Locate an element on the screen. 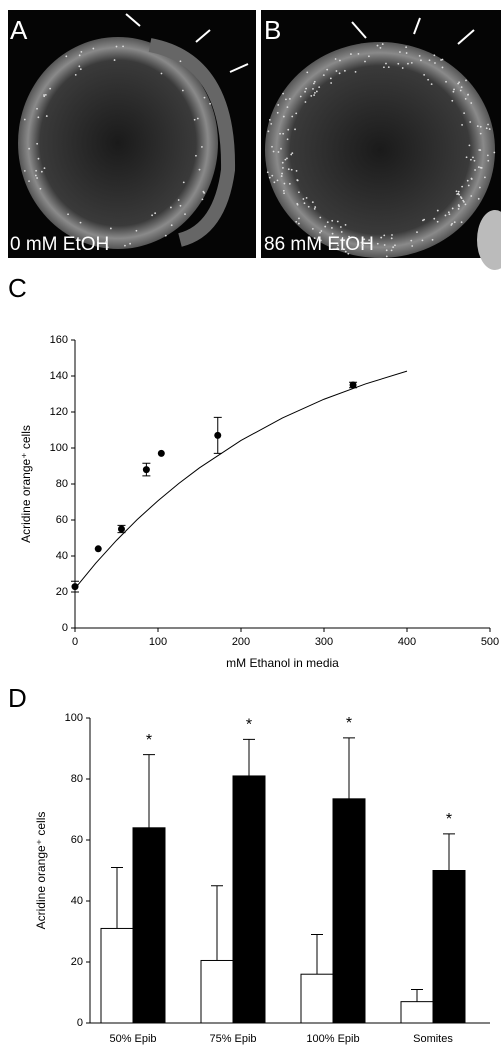  fit-curve is located at coordinates (241, 479).